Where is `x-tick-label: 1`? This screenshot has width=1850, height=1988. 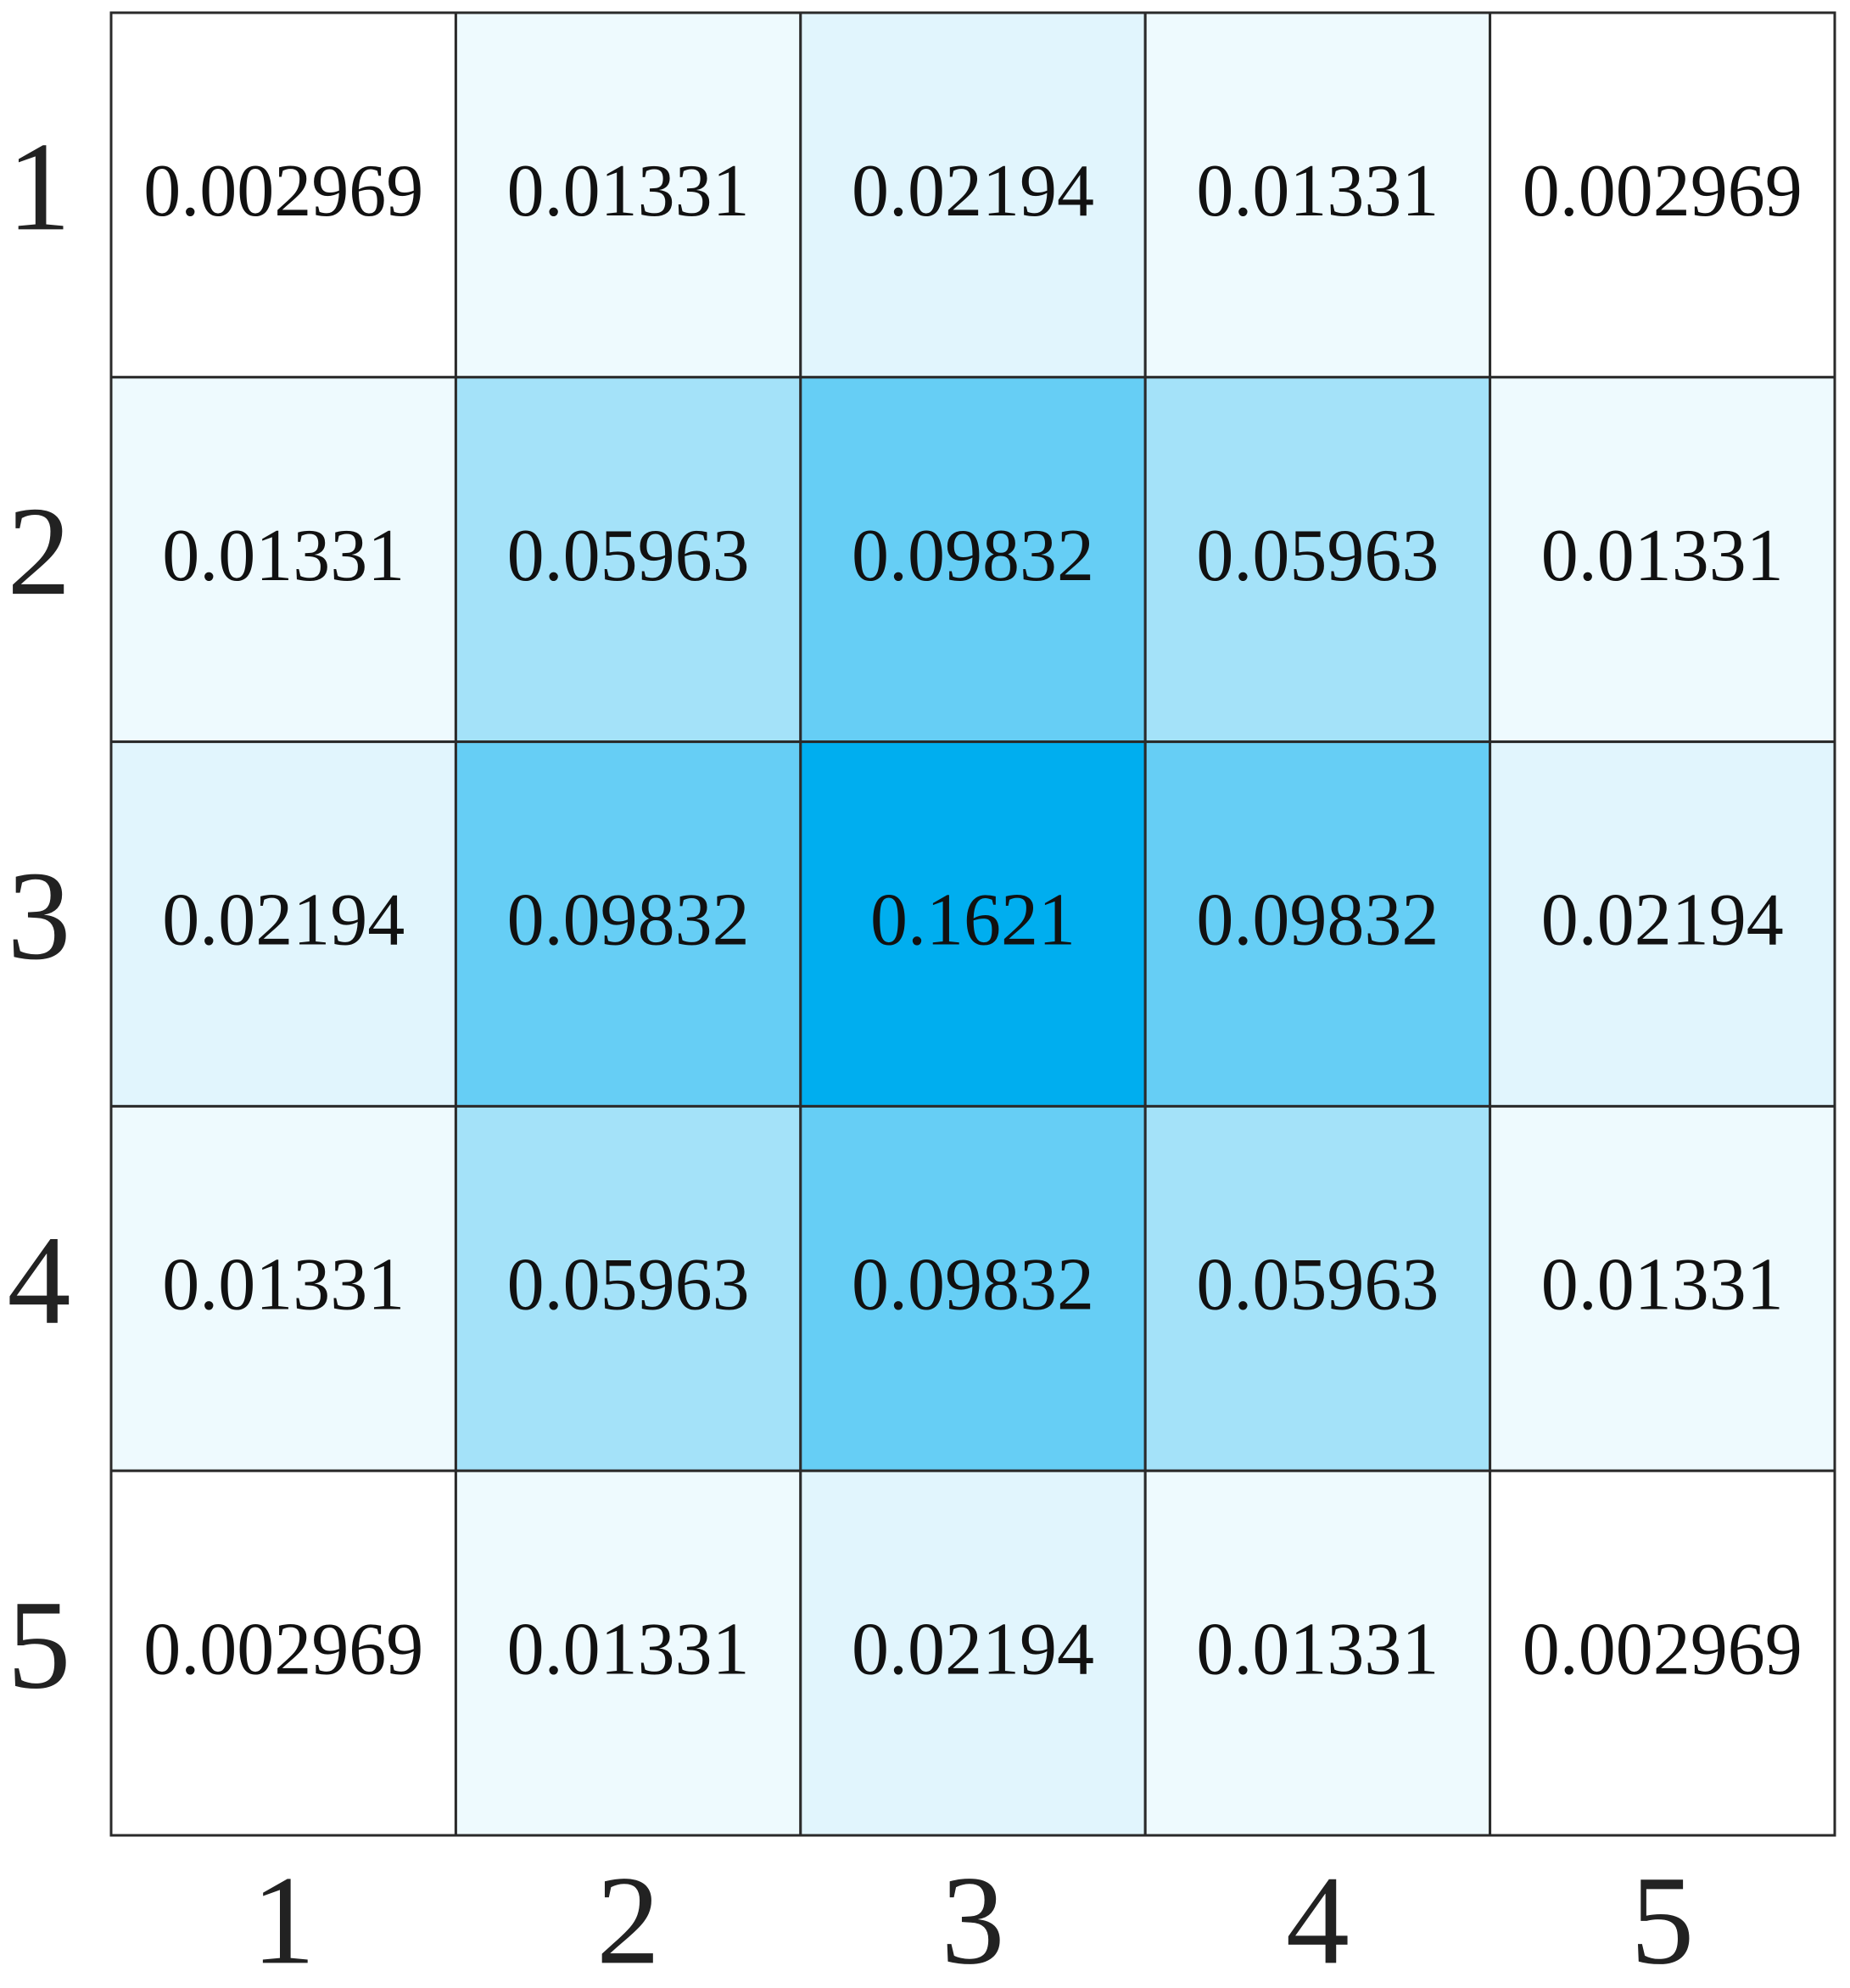
x-tick-label: 1 is located at coordinates (284, 1919).